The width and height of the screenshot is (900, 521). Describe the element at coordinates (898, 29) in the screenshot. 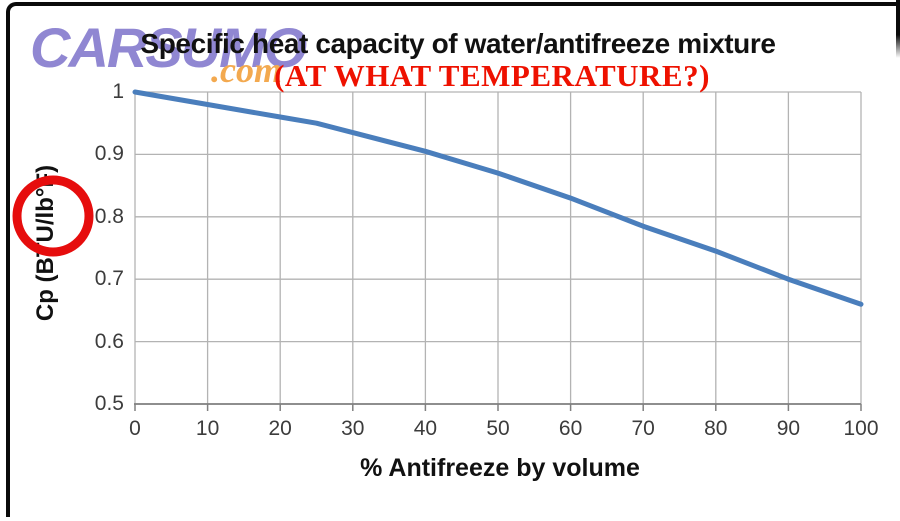

I see `image-border-right-corner` at that location.